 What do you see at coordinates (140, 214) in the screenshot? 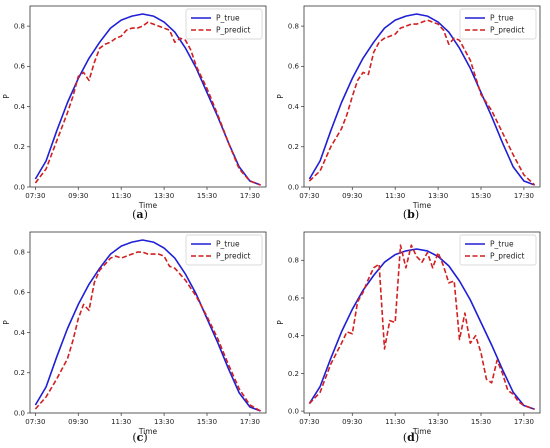
I see `panel-caption: (a)` at bounding box center [140, 214].